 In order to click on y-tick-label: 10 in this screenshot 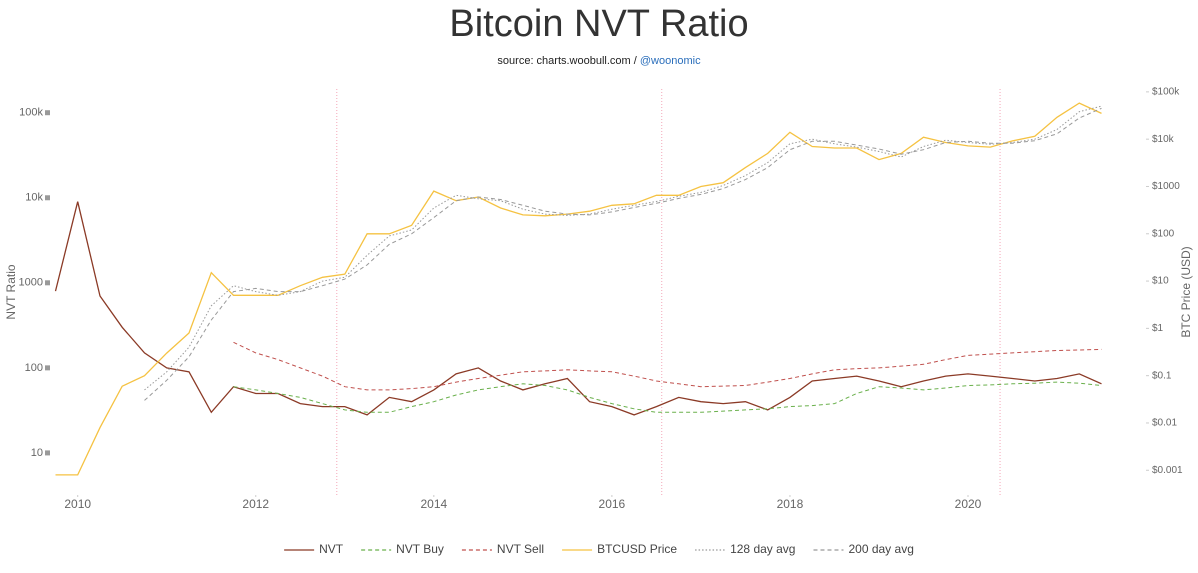, I will do `click(37, 453)`.